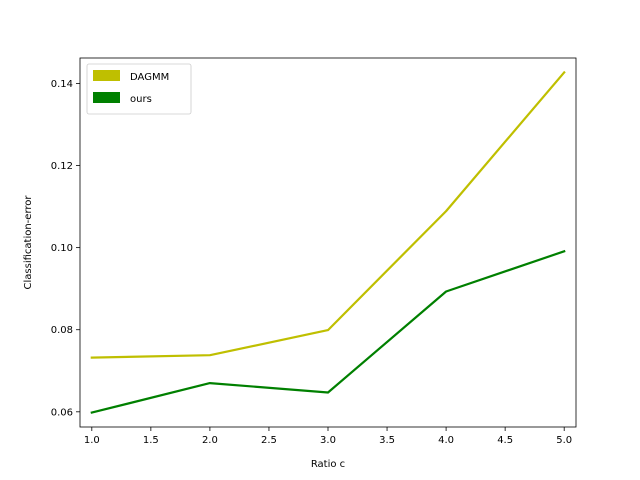  What do you see at coordinates (505, 440) in the screenshot?
I see `x-tick-label: 4.5` at bounding box center [505, 440].